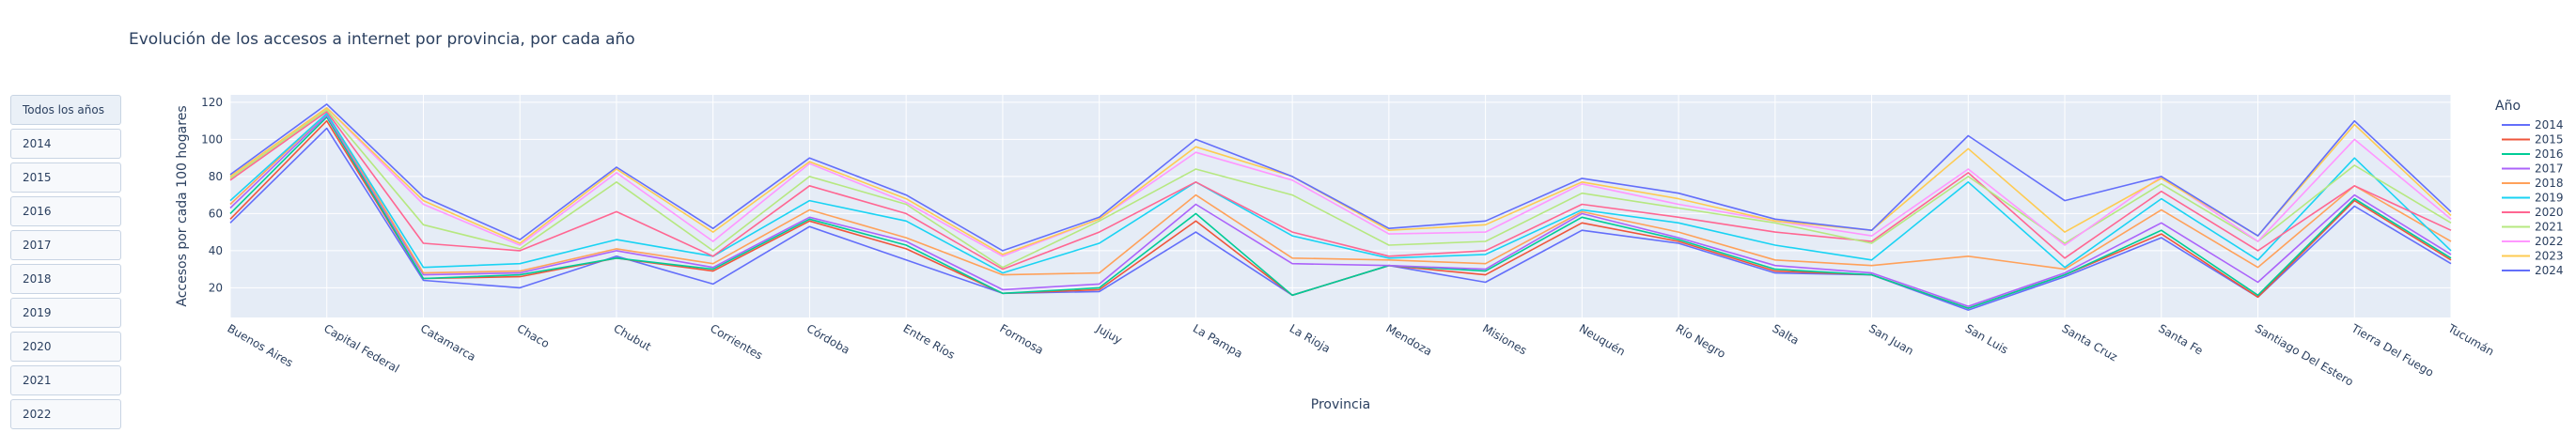 The width and height of the screenshot is (2576, 433). I want to click on legend-item-label: 2023, so click(2549, 256).